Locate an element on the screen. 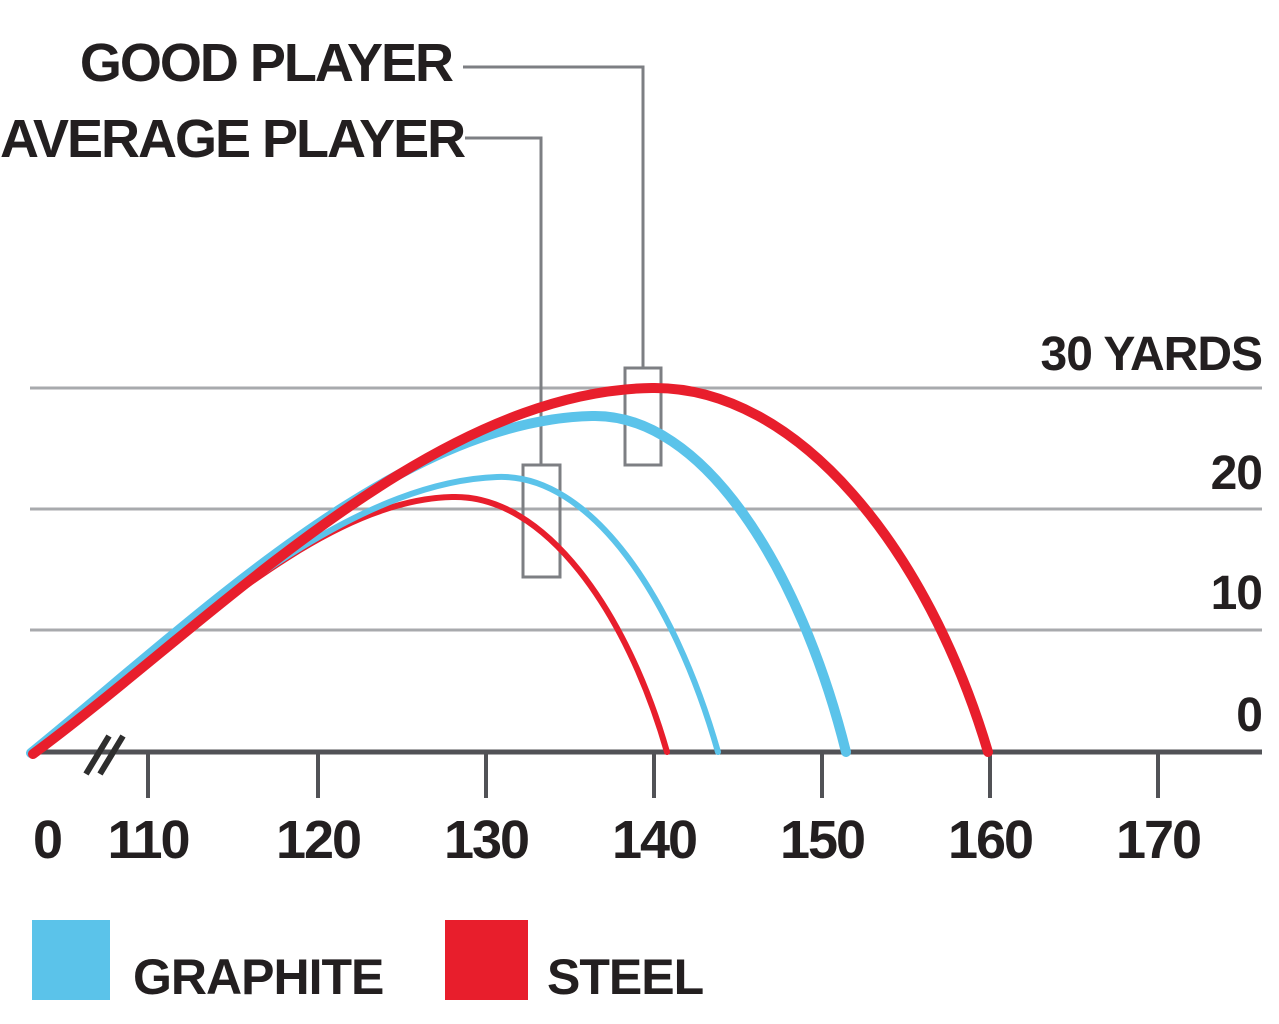 This screenshot has width=1279, height=1024. legend-label-graphite: GRAPHITE is located at coordinates (258, 977).